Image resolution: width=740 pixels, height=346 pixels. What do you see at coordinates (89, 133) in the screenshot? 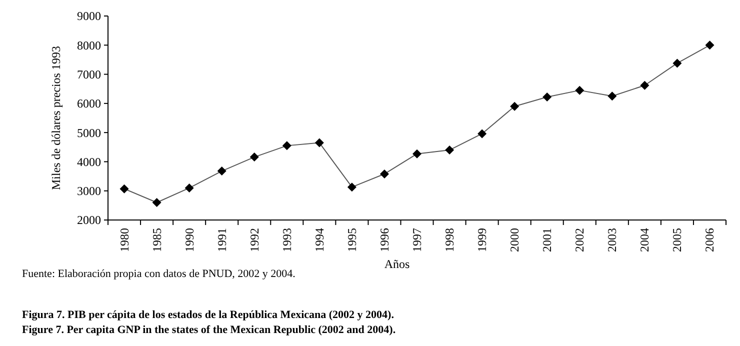
I see `y-tick-label: 5000` at bounding box center [89, 133].